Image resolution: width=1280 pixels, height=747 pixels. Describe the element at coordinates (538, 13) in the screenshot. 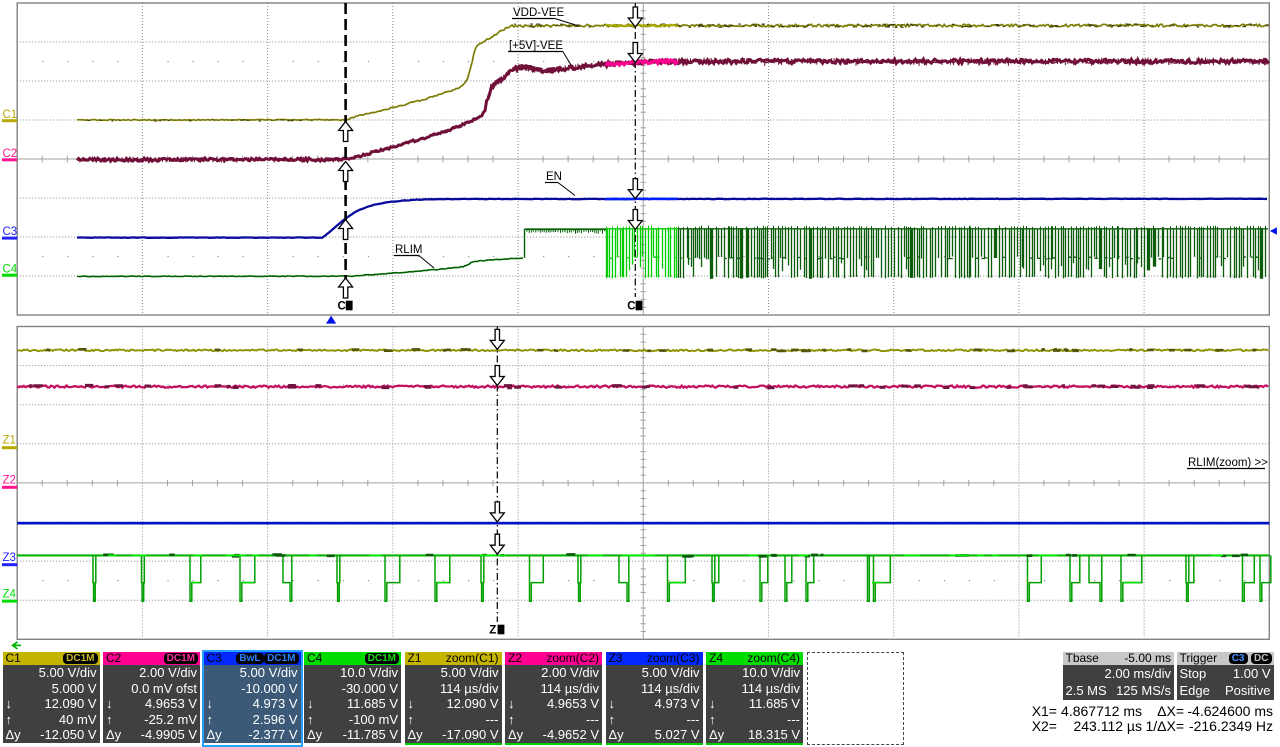

I see `svg-text: VDD-VEE` at that location.